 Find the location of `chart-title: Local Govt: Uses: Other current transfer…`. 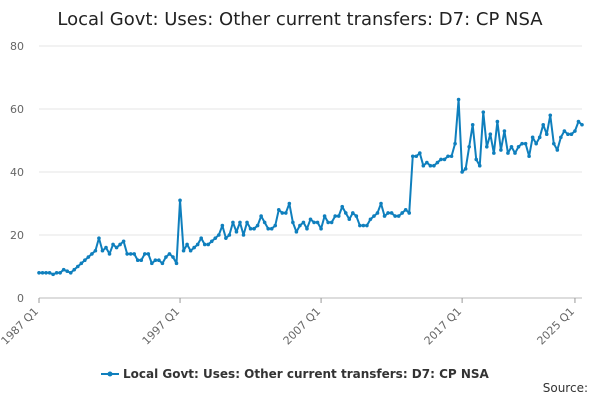

chart-title: Local Govt: Uses: Other current transfer… is located at coordinates (300, 19).